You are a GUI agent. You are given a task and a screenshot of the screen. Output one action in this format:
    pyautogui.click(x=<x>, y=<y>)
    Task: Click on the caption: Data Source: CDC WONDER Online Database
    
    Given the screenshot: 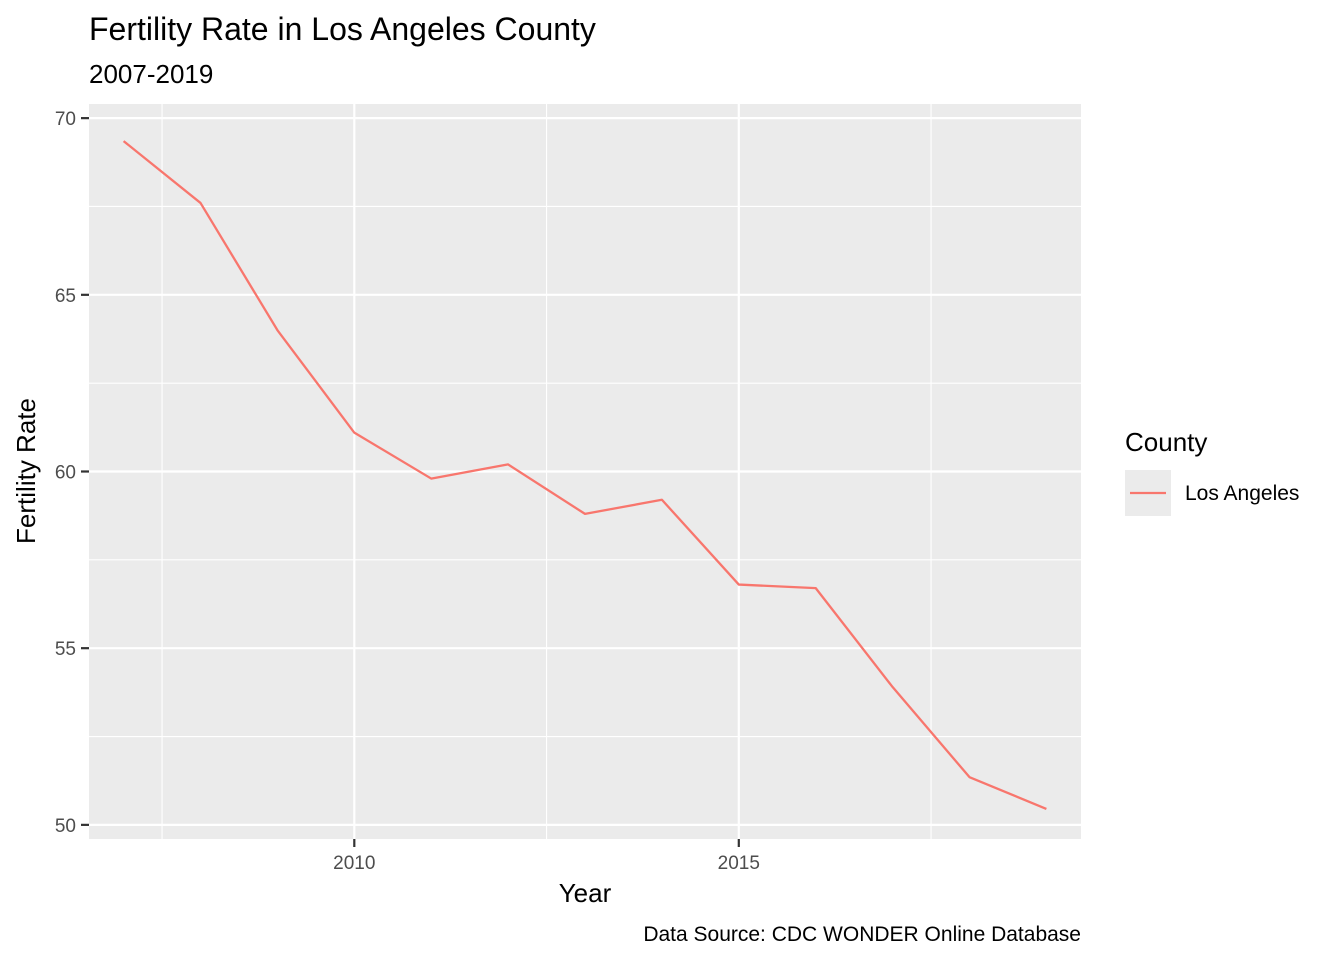 What is the action you would take?
    pyautogui.click(x=862, y=934)
    